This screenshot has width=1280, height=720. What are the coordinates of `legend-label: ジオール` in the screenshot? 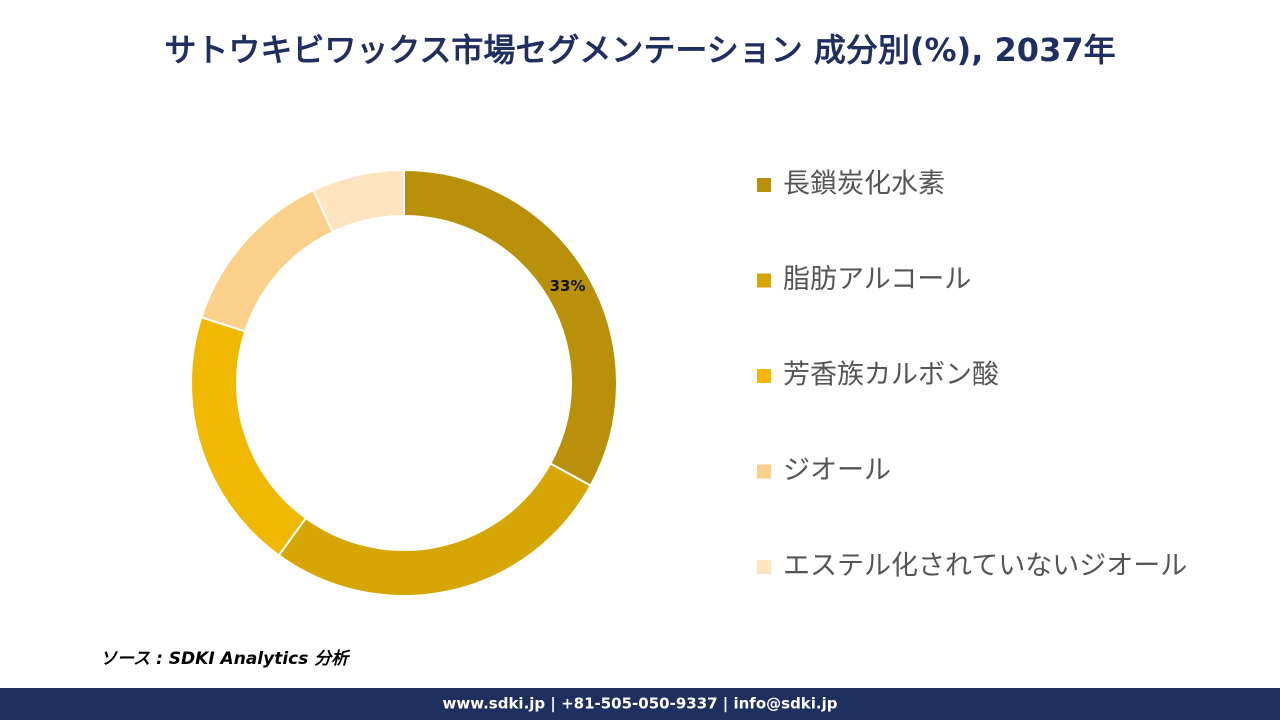 It's located at (837, 470).